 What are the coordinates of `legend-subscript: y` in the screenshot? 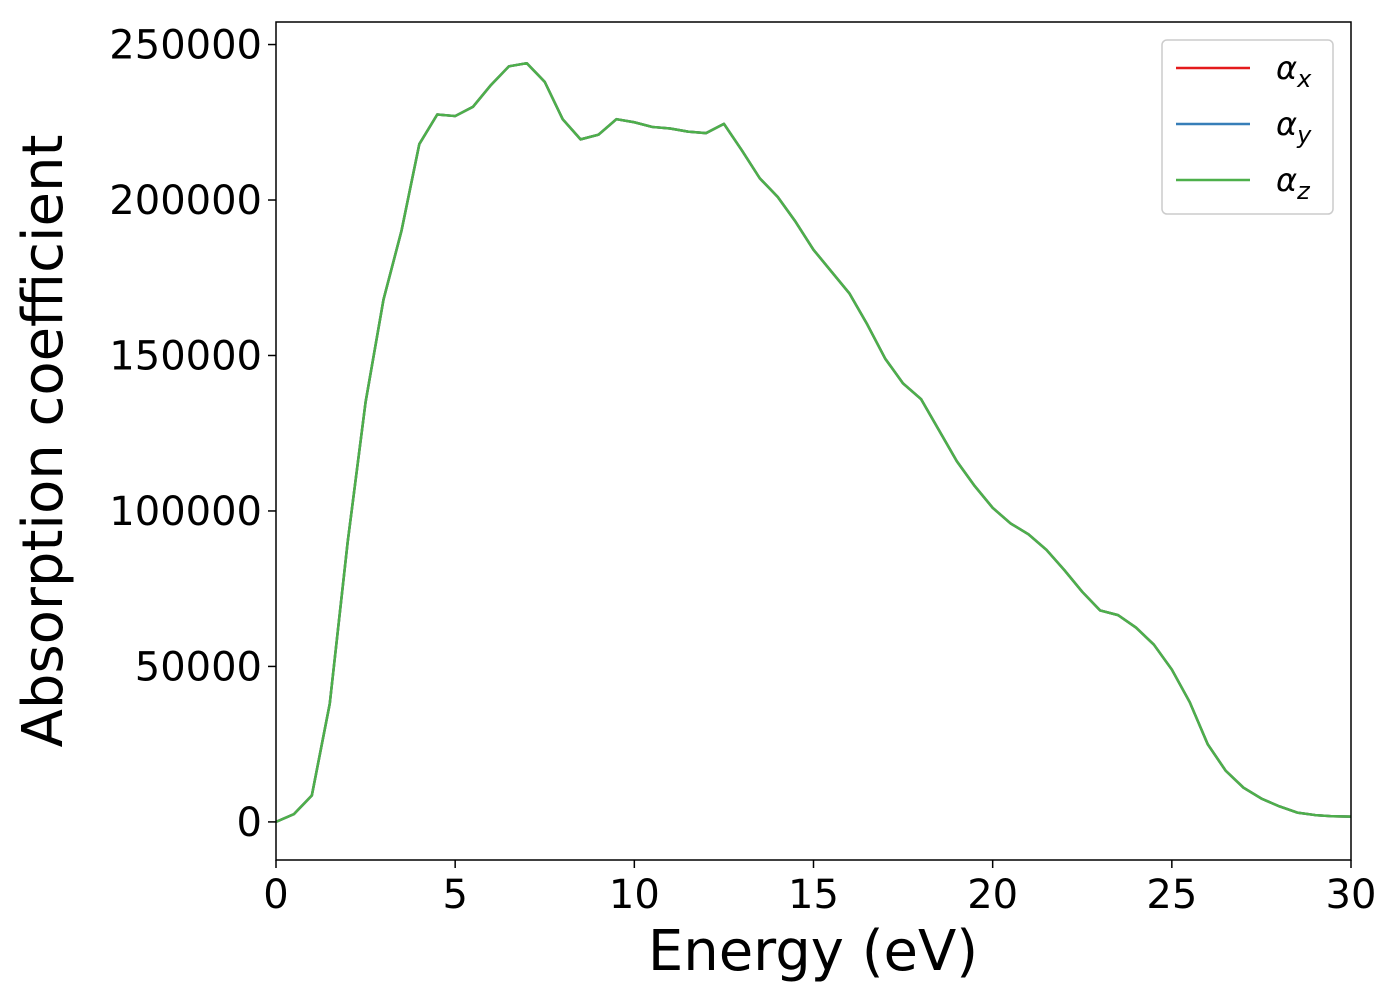 It's located at (1304, 135).